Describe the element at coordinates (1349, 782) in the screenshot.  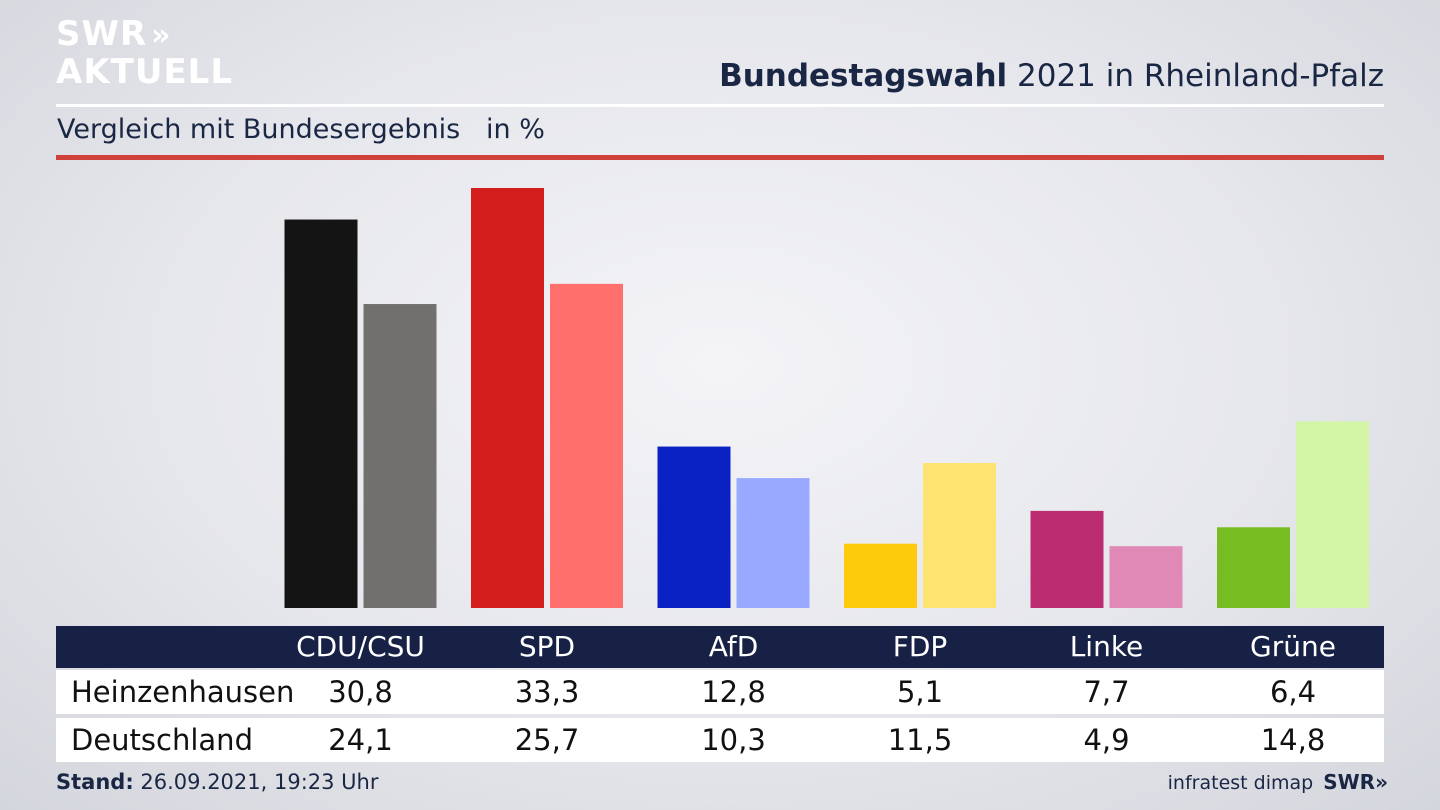
I see `footer-brand-text: SWR` at that location.